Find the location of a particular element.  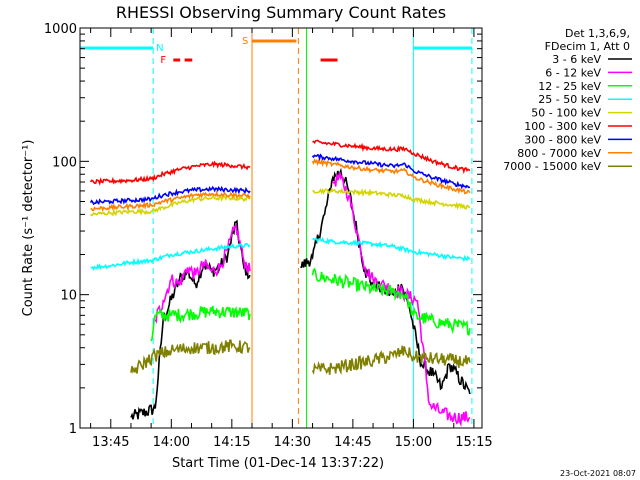

legend-item-100-300-kev-label: 100 - 300 keV is located at coordinates (562, 126).